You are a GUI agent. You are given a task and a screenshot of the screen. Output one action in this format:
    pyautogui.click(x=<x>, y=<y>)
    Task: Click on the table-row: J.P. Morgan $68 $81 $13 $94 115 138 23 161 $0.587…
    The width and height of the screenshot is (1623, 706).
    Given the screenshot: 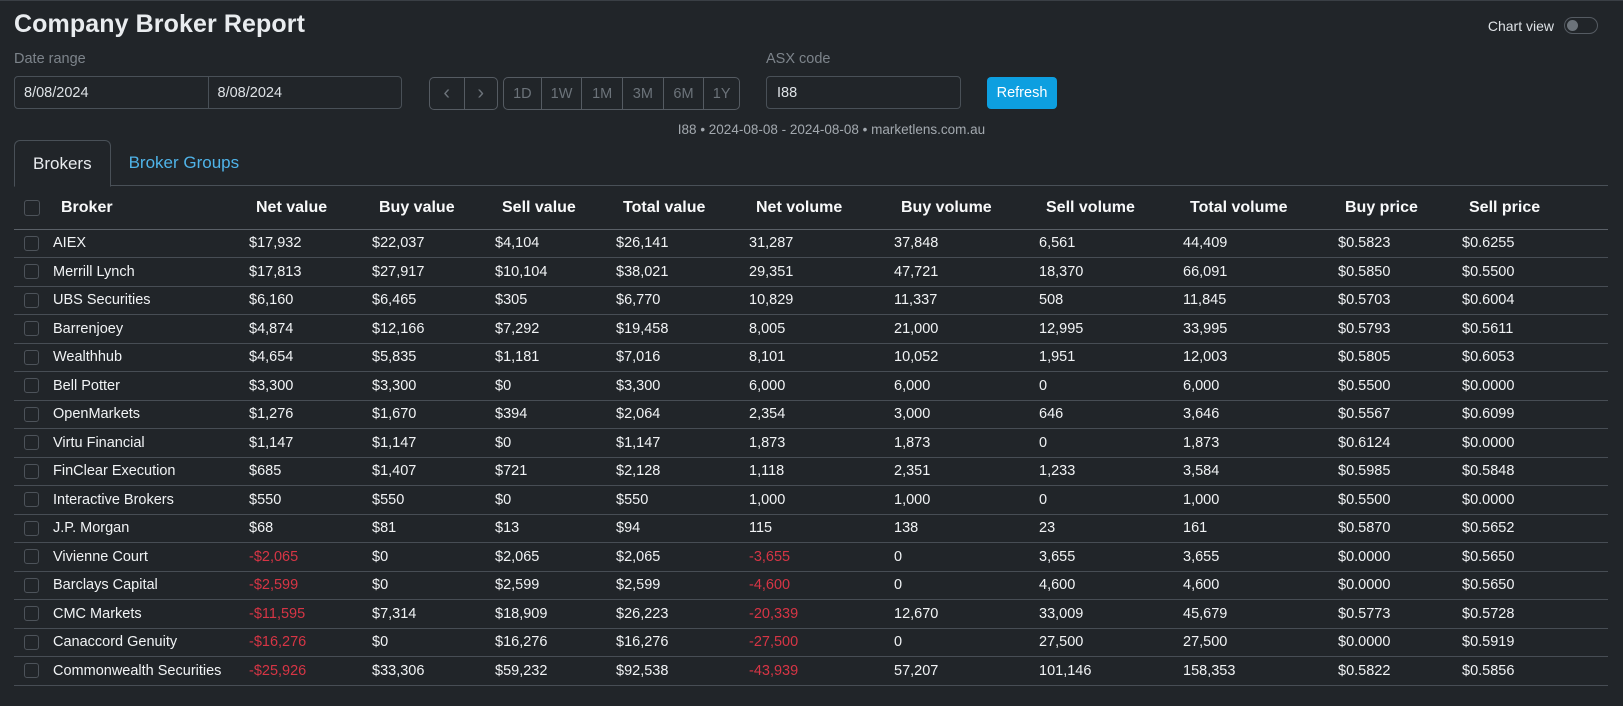 What is the action you would take?
    pyautogui.click(x=811, y=528)
    